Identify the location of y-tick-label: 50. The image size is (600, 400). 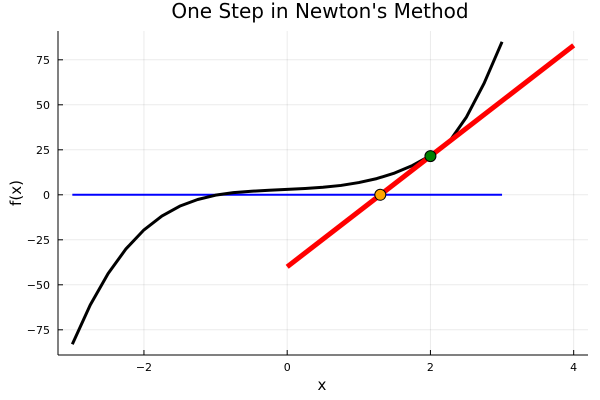
(43, 105).